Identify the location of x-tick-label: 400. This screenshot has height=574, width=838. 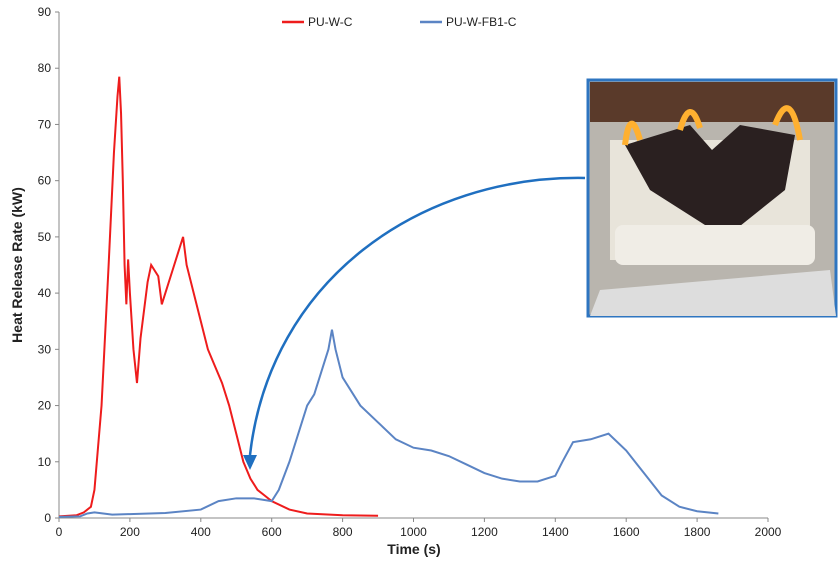
(201, 532).